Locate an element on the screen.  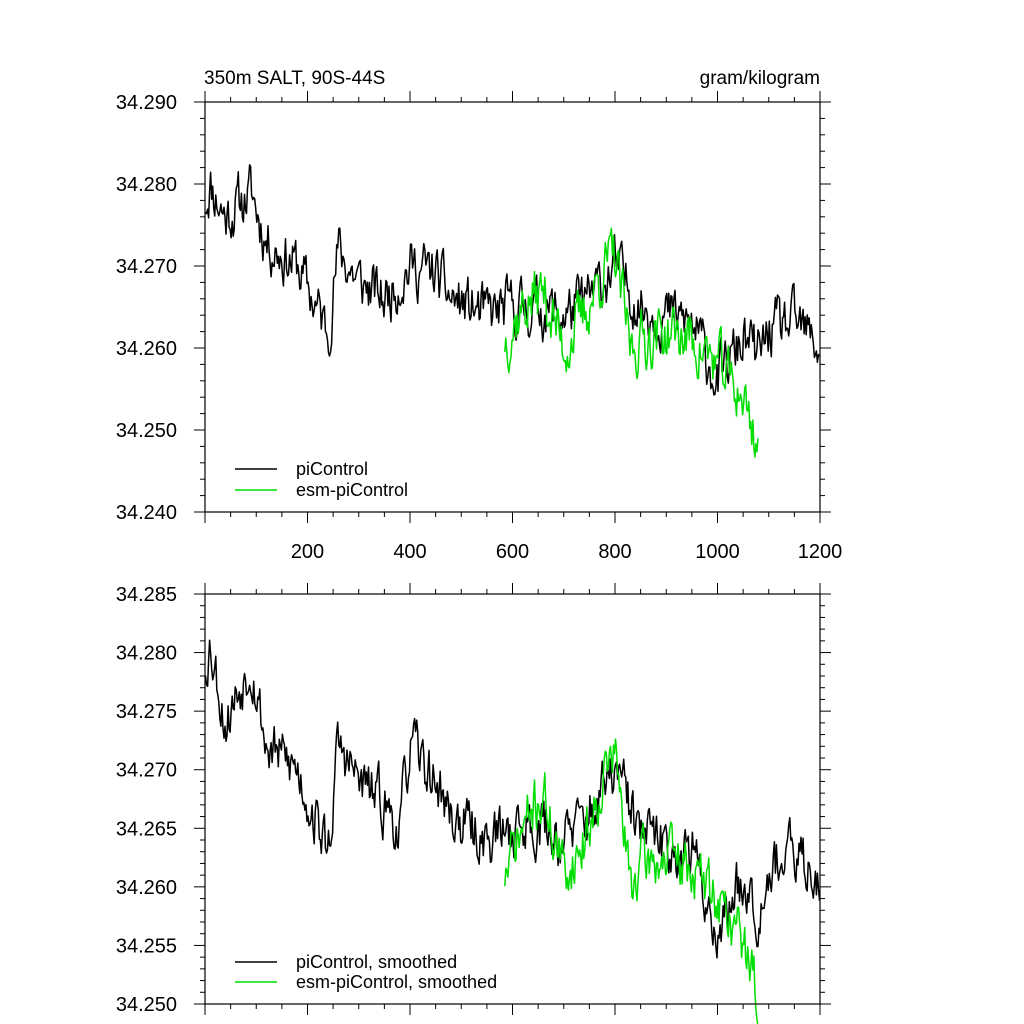
y-tick-labels: 34.290 34.280 34.270 34.260 34.250 34.240 is located at coordinates (146, 308).